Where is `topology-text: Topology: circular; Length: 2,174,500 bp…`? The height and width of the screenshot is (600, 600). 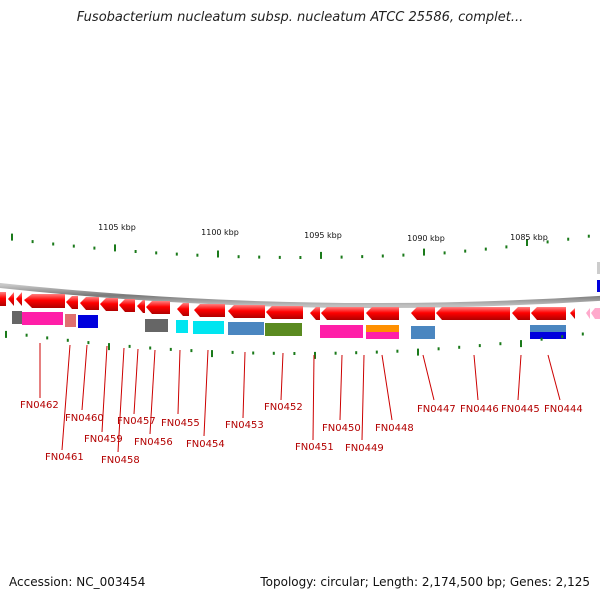 topology-text: Topology: circular; Length: 2,174,500 bp… is located at coordinates (425, 582).